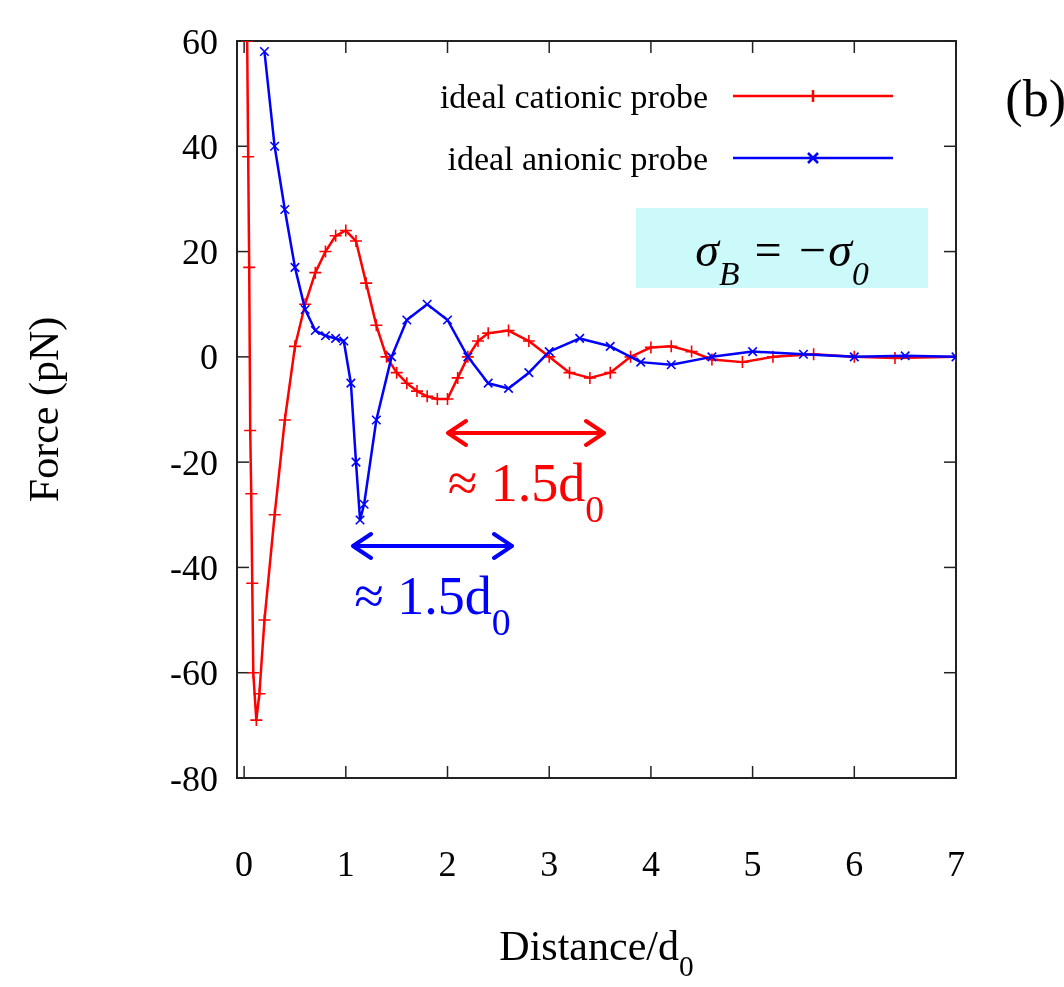 The height and width of the screenshot is (987, 1064). I want to click on x-tick-label: 5, so click(752, 864).